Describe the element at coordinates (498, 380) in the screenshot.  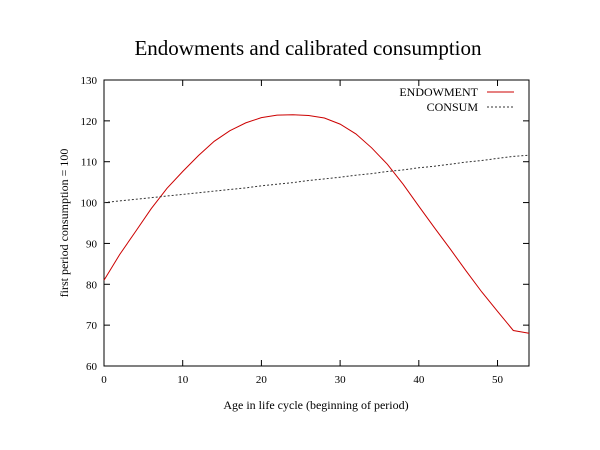
I see `x-tick-label: 50` at that location.